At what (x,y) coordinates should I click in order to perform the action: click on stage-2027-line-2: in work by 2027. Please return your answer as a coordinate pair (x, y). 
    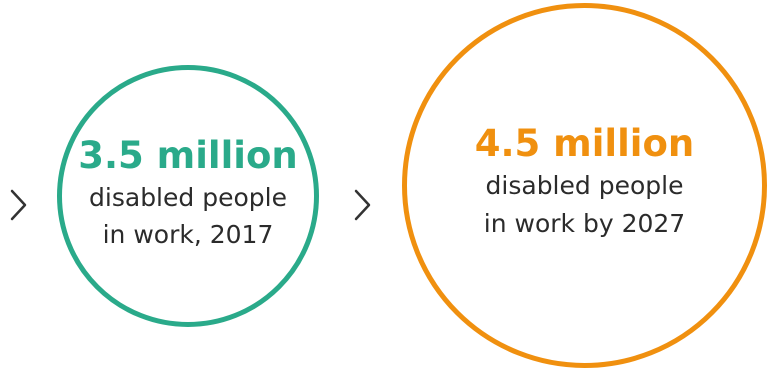
    Looking at the image, I should click on (584, 223).